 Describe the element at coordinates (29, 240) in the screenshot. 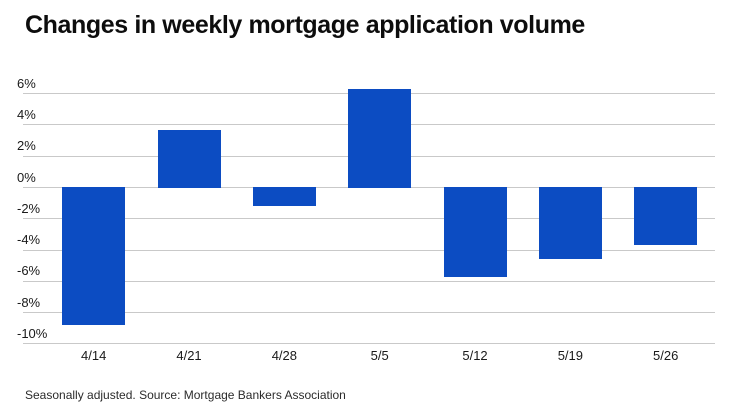

I see `y-axis-label--4%: -4%` at that location.